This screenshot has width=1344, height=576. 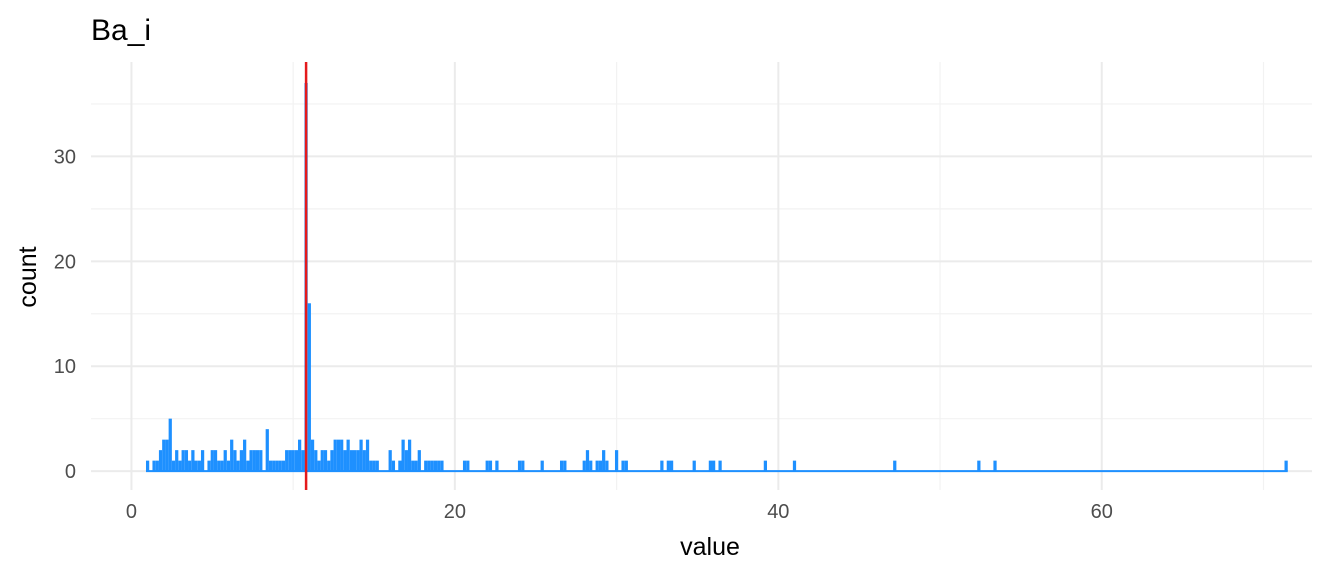 I want to click on y-axis-title: count, so click(x=28, y=276).